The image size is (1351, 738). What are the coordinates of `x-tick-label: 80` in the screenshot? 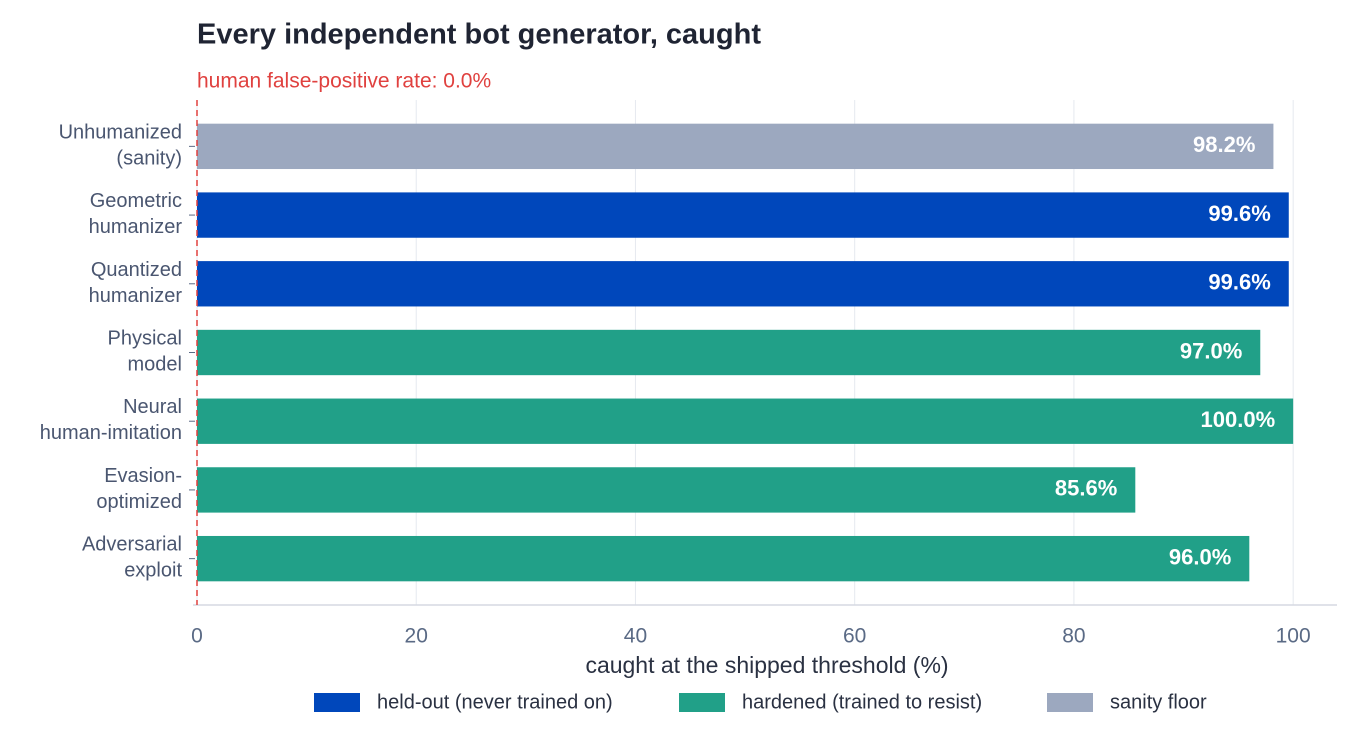 It's located at (1073, 636).